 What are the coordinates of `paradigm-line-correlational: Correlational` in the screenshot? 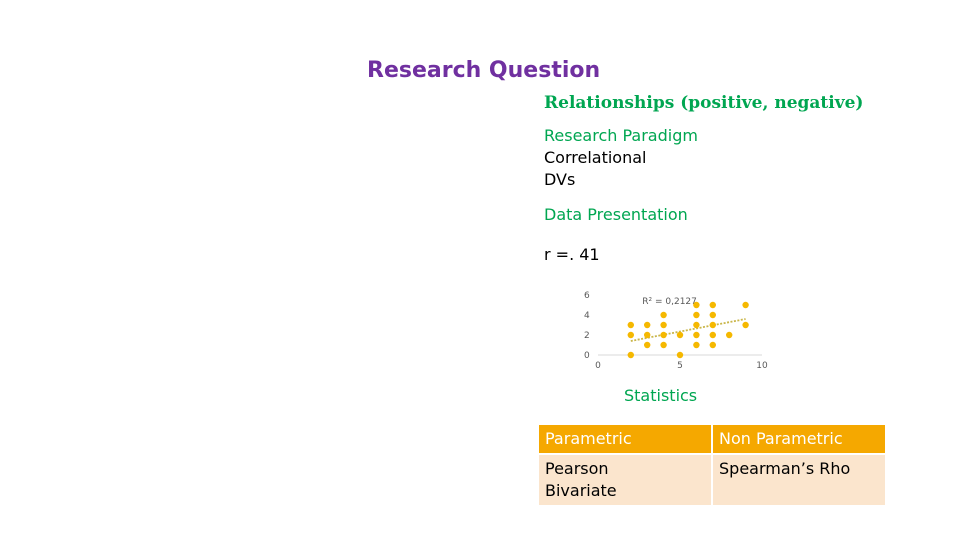 It's located at (595, 157).